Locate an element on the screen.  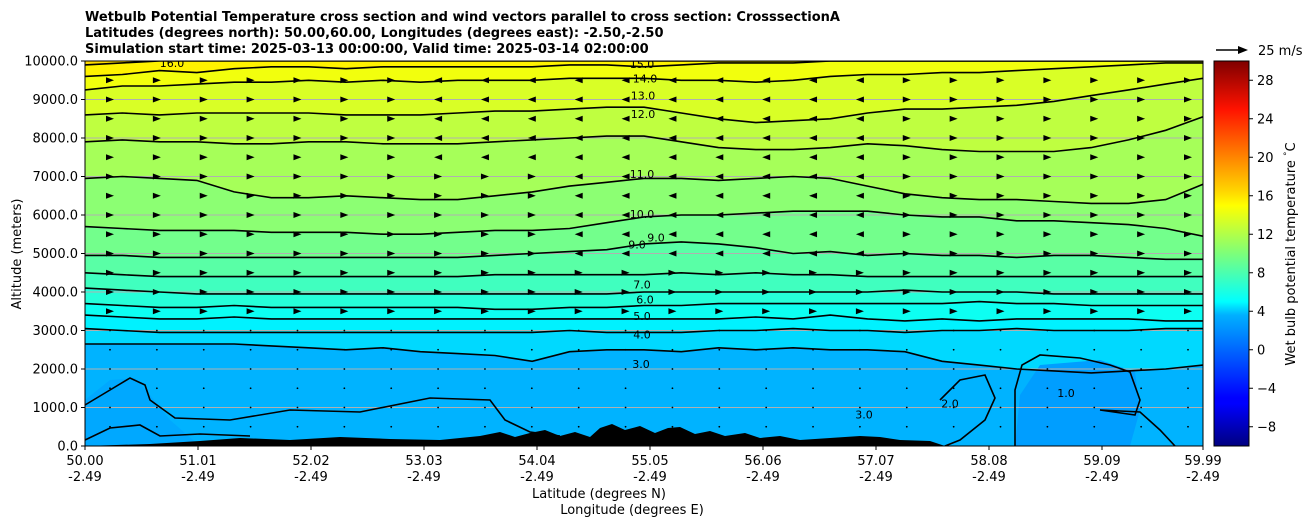
colorbar-tick-label: 4 is located at coordinates (1261, 312).